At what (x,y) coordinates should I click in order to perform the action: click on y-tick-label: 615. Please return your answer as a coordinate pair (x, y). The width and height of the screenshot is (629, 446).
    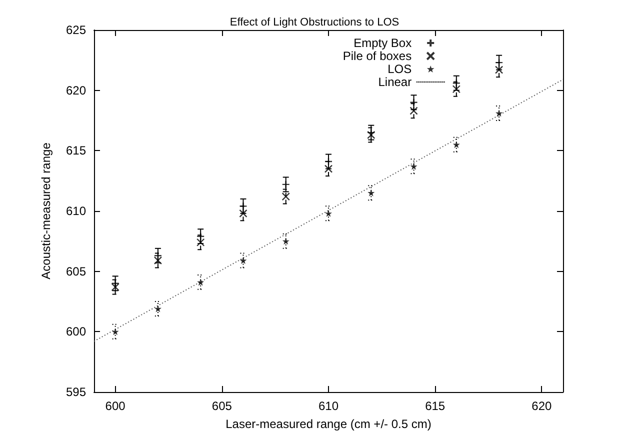
    Looking at the image, I should click on (76, 151).